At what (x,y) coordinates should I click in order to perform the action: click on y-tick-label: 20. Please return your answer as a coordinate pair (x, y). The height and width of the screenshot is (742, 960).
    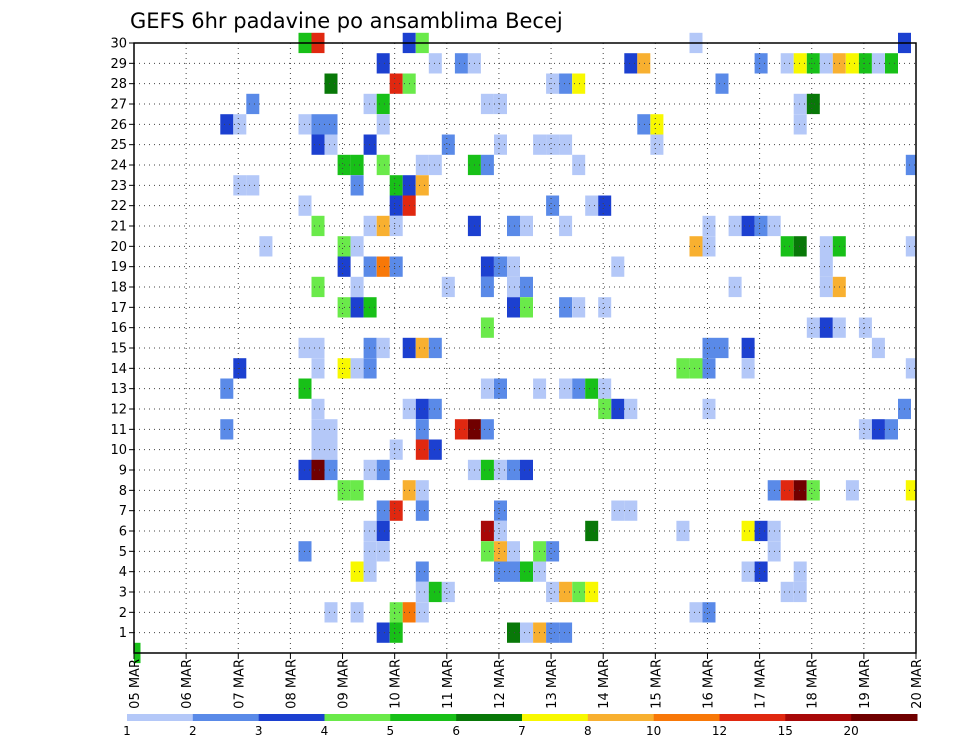
    Looking at the image, I should click on (118, 247).